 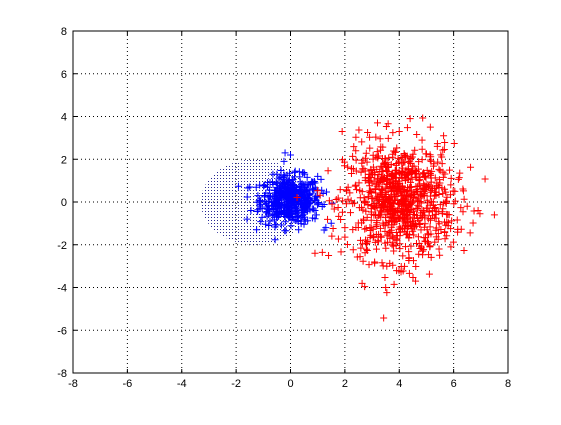 What do you see at coordinates (62, 374) in the screenshot?
I see `y-tick-label: -8` at bounding box center [62, 374].